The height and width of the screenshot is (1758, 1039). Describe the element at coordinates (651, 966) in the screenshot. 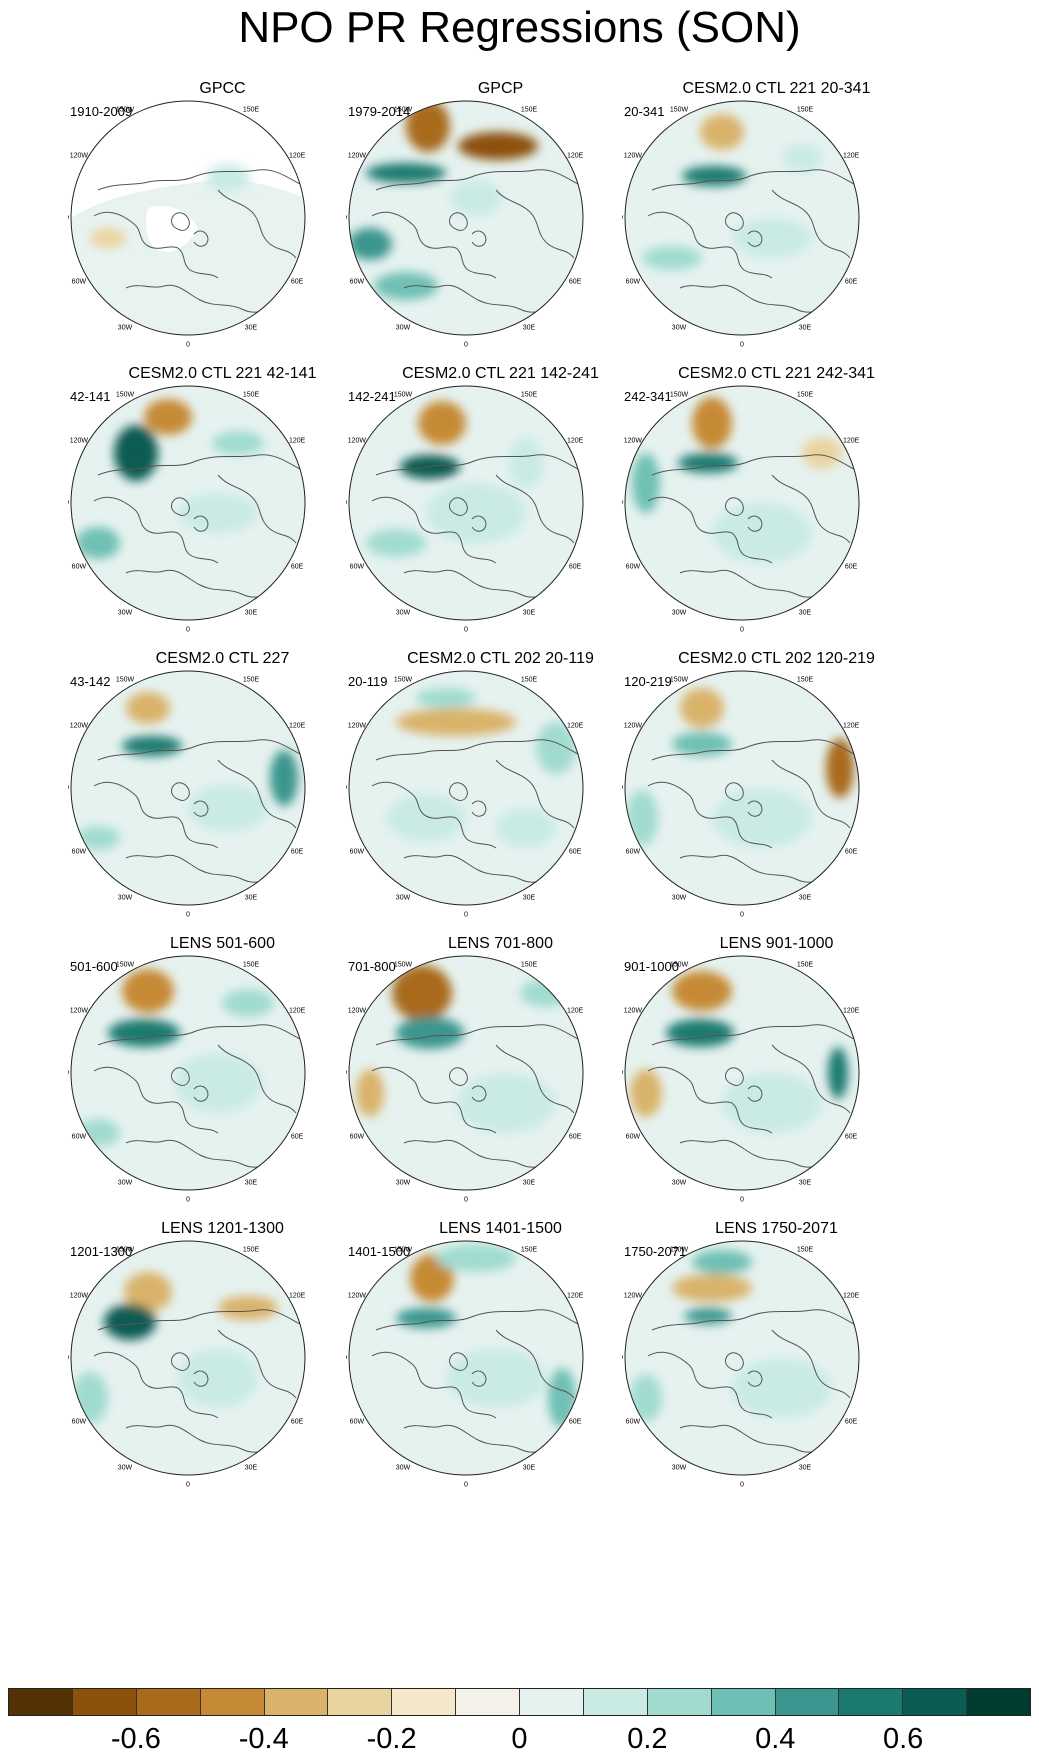

I see `panel-period: 901-1000` at that location.